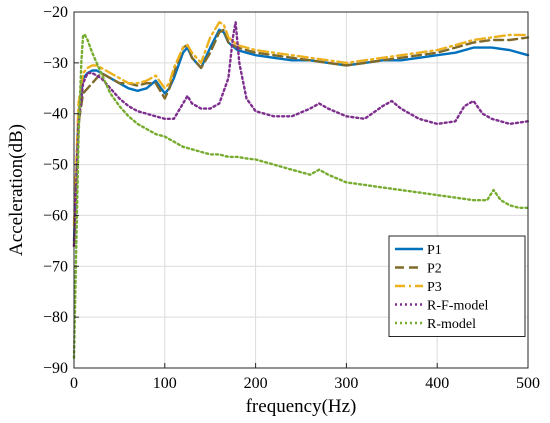 Image resolution: width=550 pixels, height=423 pixels. Describe the element at coordinates (434, 269) in the screenshot. I see `legend-label: P2` at that location.